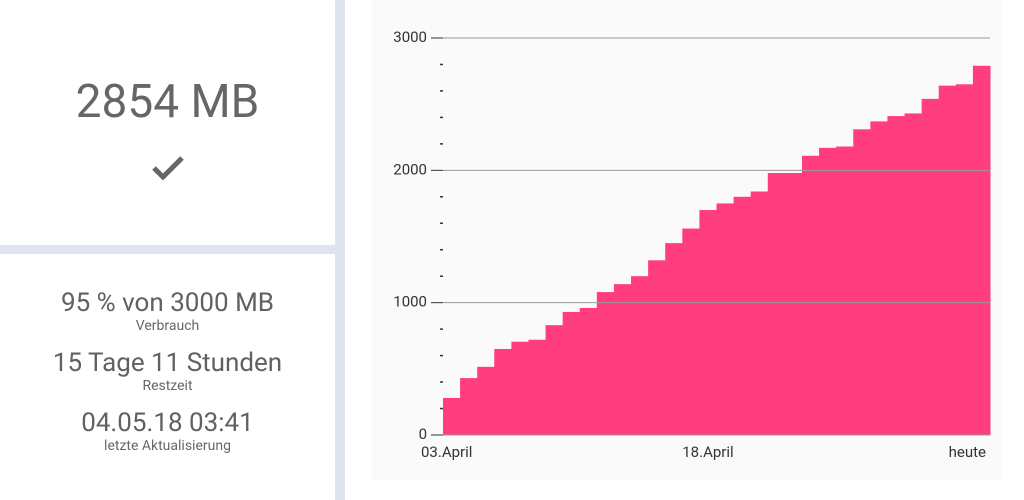 The height and width of the screenshot is (500, 1024). Describe the element at coordinates (167, 326) in the screenshot. I see `usage-label: Verbrauch` at that location.